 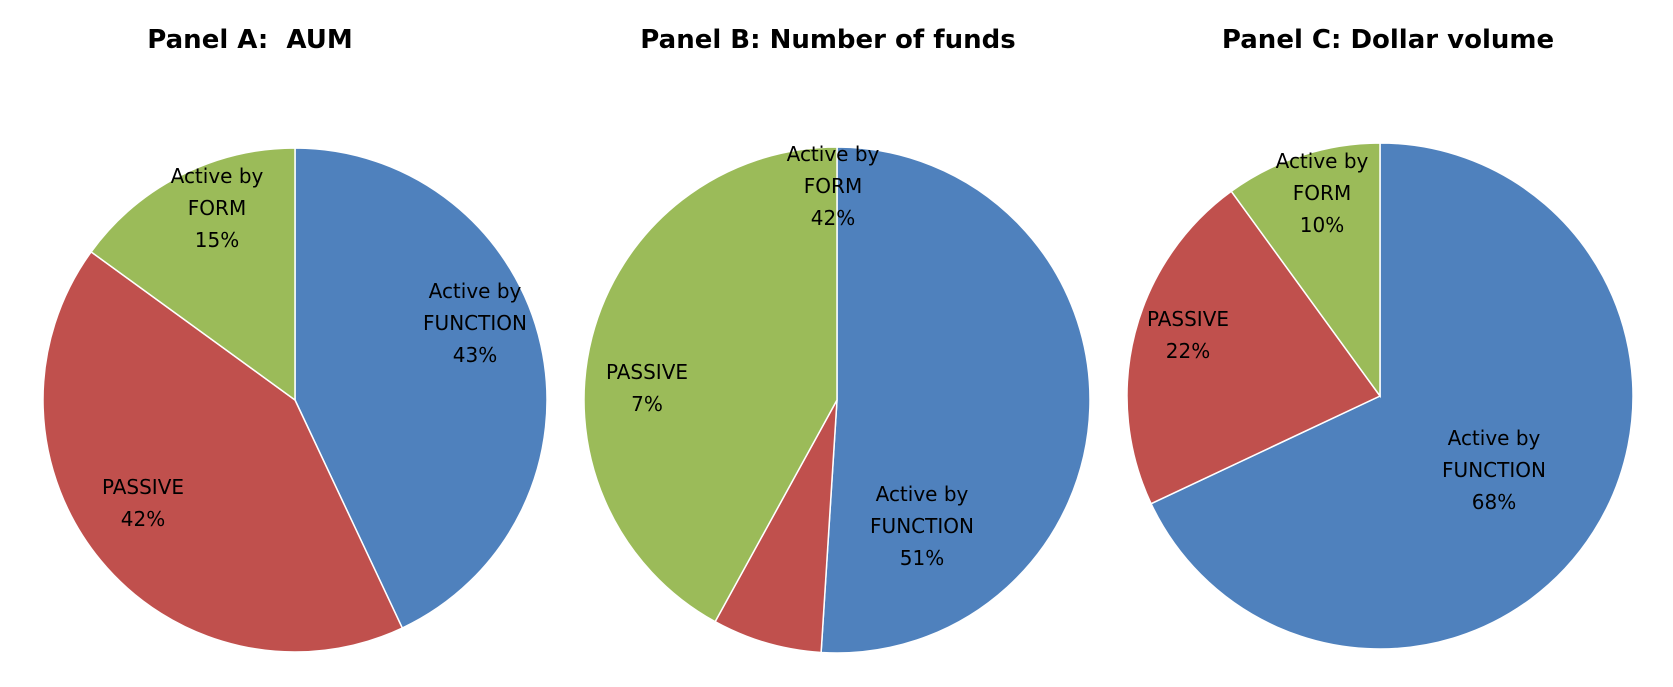 I want to click on slice-value-label: 10%, so click(x=1322, y=225).